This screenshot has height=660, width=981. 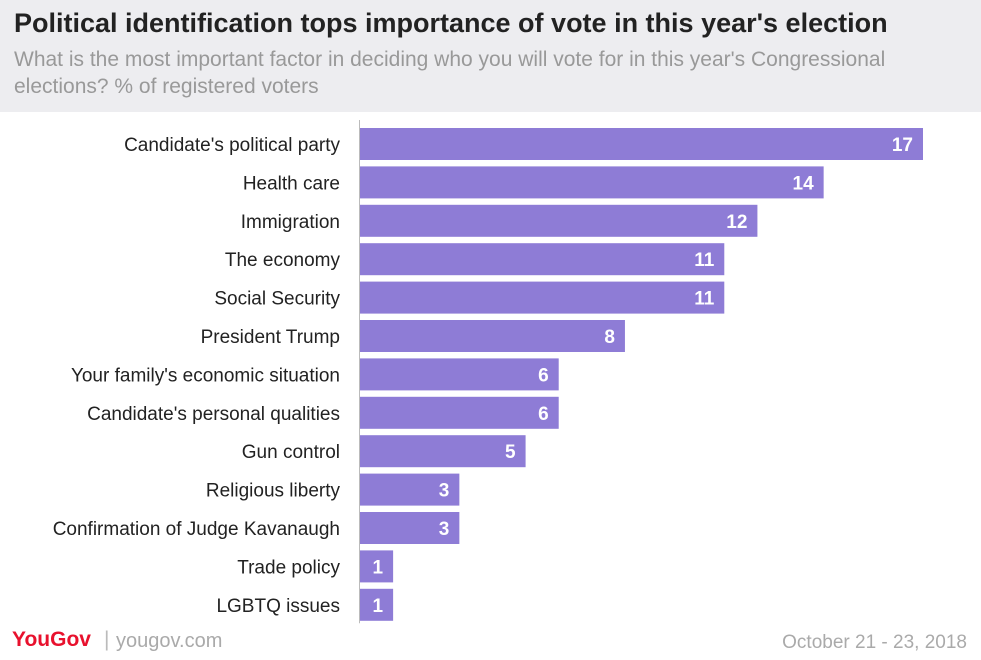 What do you see at coordinates (902, 145) in the screenshot?
I see `value-label: 17` at bounding box center [902, 145].